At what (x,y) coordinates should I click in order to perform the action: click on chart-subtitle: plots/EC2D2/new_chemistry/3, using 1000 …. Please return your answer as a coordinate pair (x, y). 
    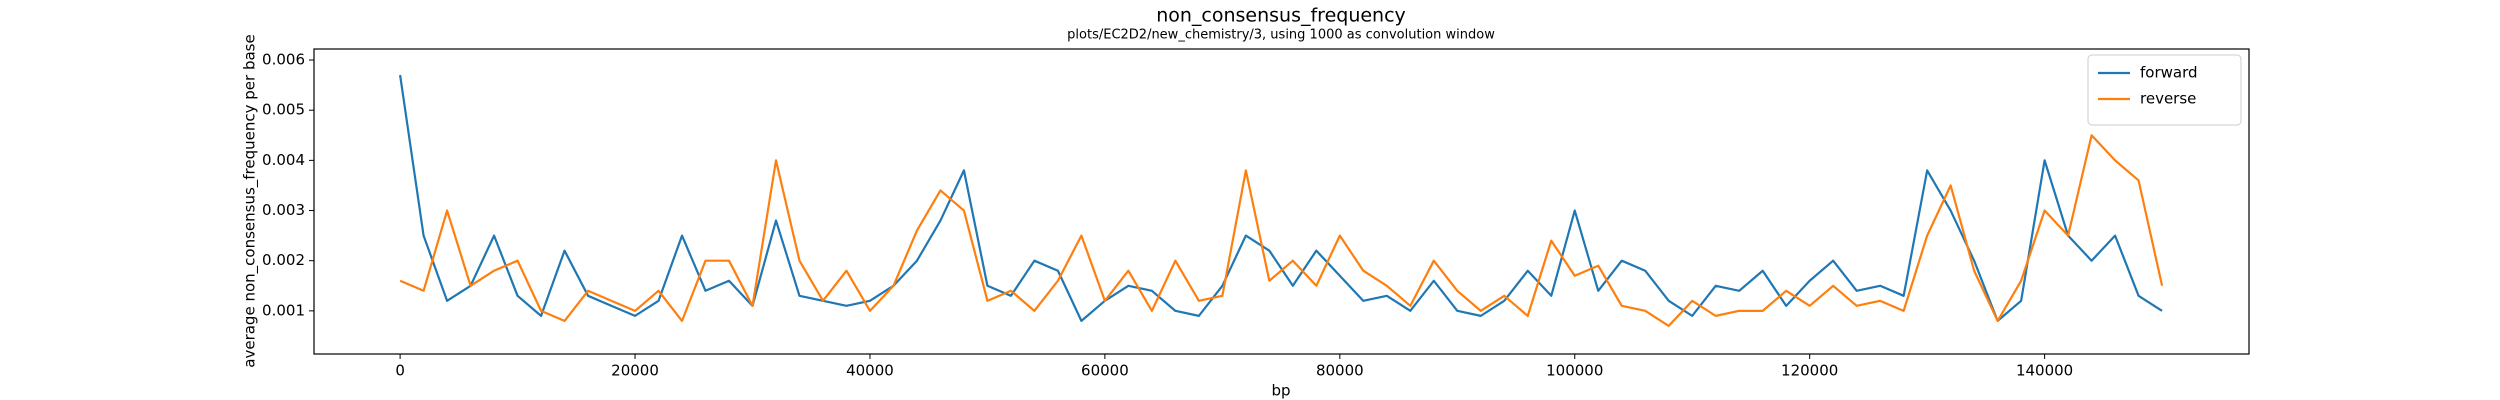
    Looking at the image, I should click on (1281, 35).